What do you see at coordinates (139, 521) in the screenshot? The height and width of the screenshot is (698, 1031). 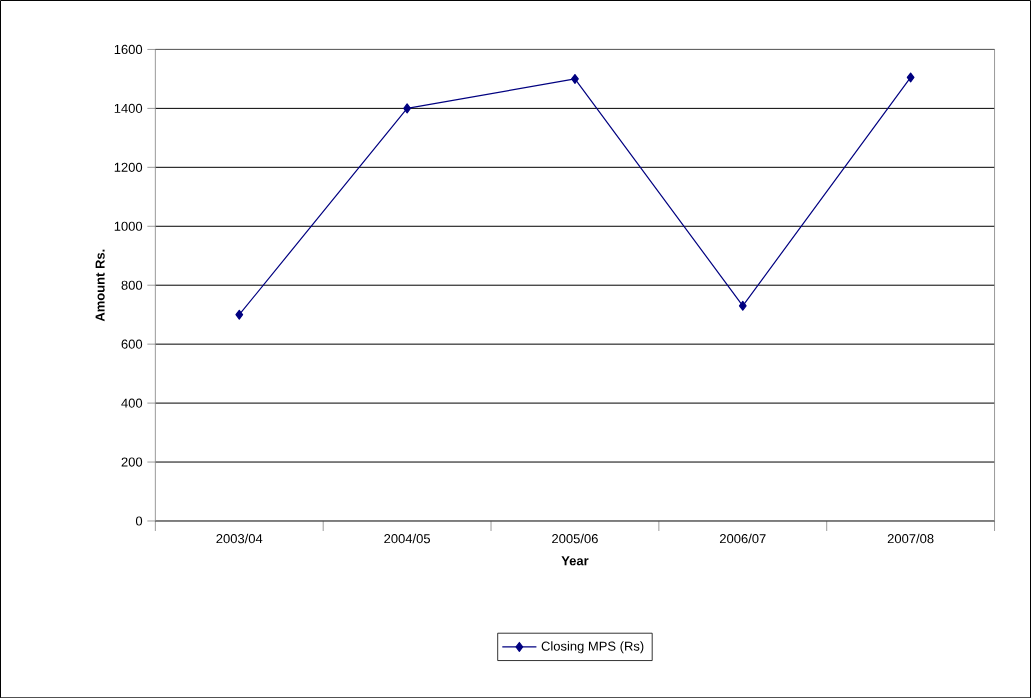 I see `y-tick-label: 0` at bounding box center [139, 521].